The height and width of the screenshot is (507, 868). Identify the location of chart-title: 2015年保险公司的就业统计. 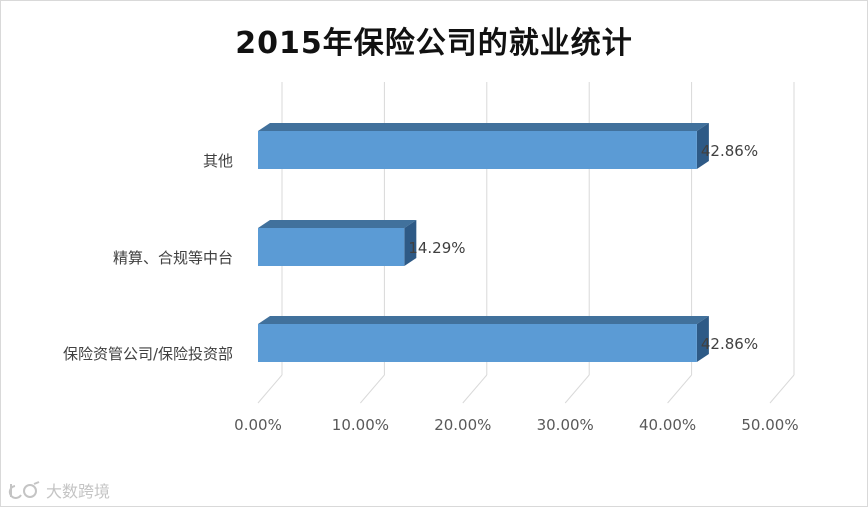
(434, 43).